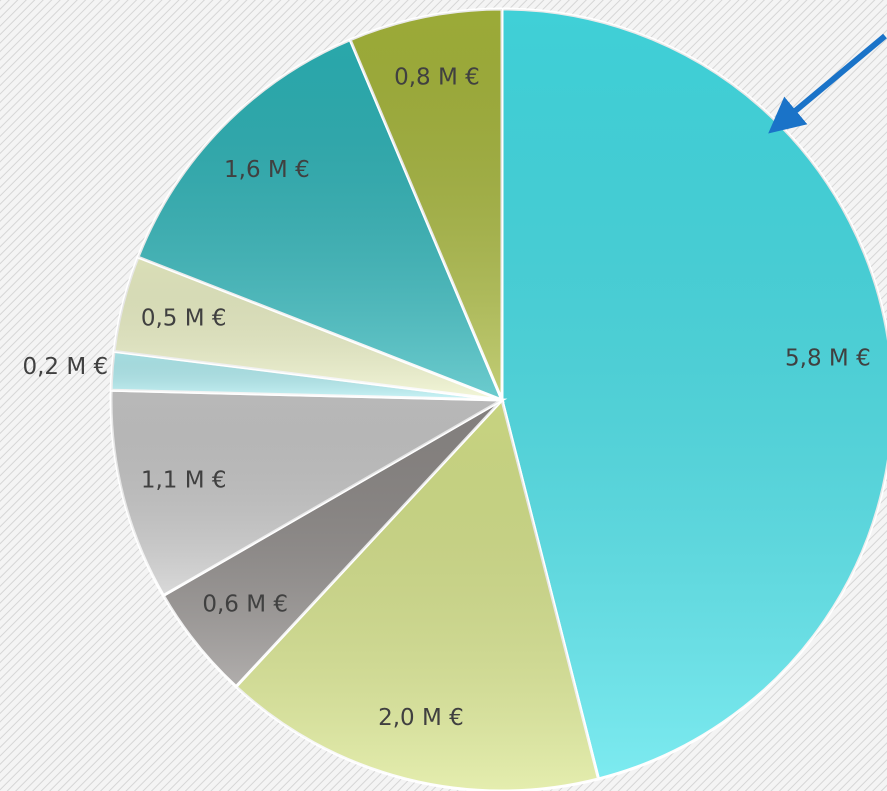 This screenshot has height=791, width=887. What do you see at coordinates (267, 170) in the screenshot?
I see `data-label: 1,6 M €` at bounding box center [267, 170].